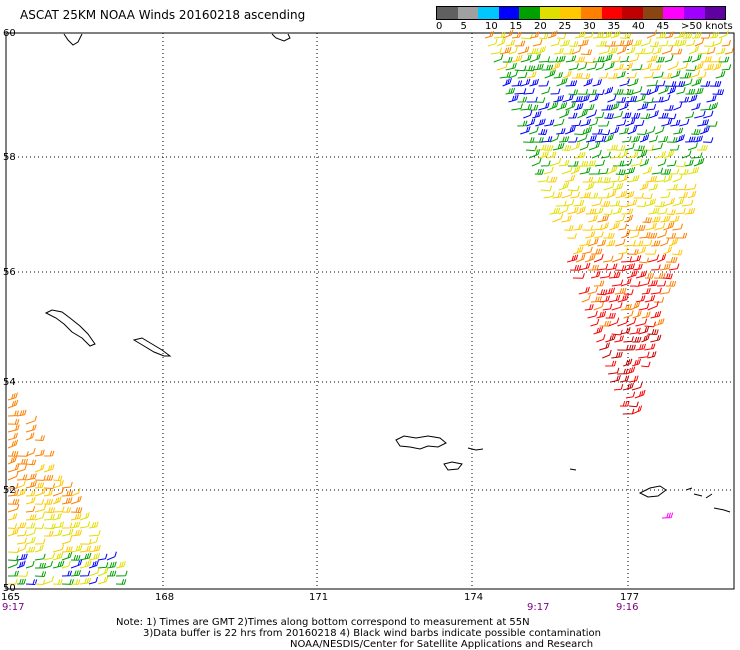  I want to click on coastline-medny-island, so click(152, 347).